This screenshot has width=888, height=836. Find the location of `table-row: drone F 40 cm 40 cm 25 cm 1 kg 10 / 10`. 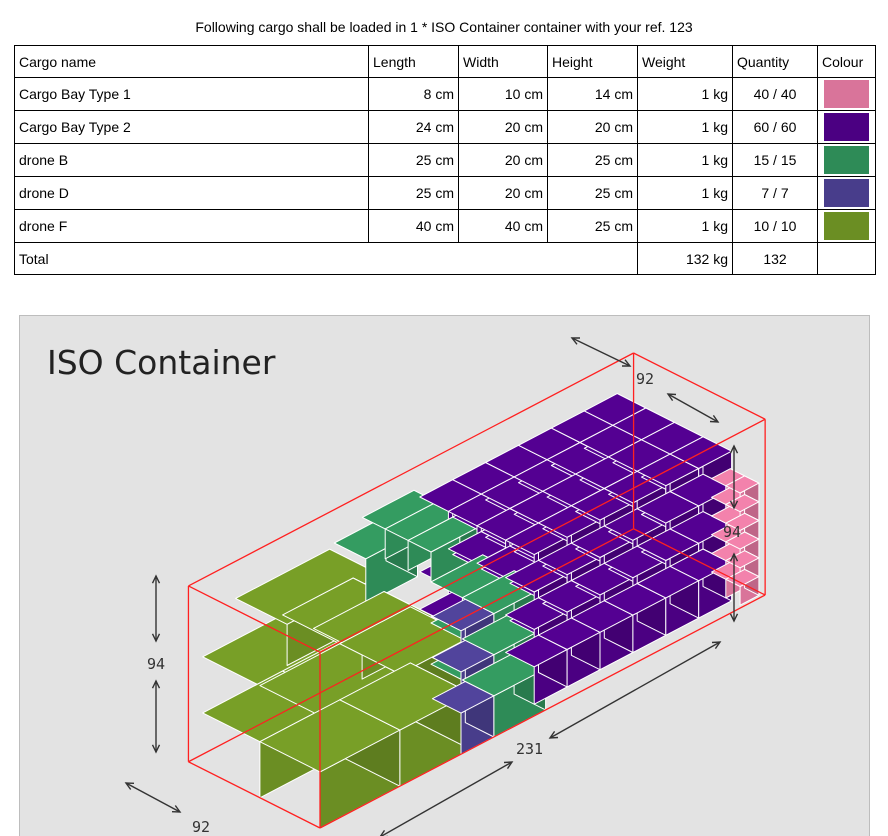

table-row: drone F 40 cm 40 cm 25 cm 1 kg 10 / 10 is located at coordinates (445, 226).